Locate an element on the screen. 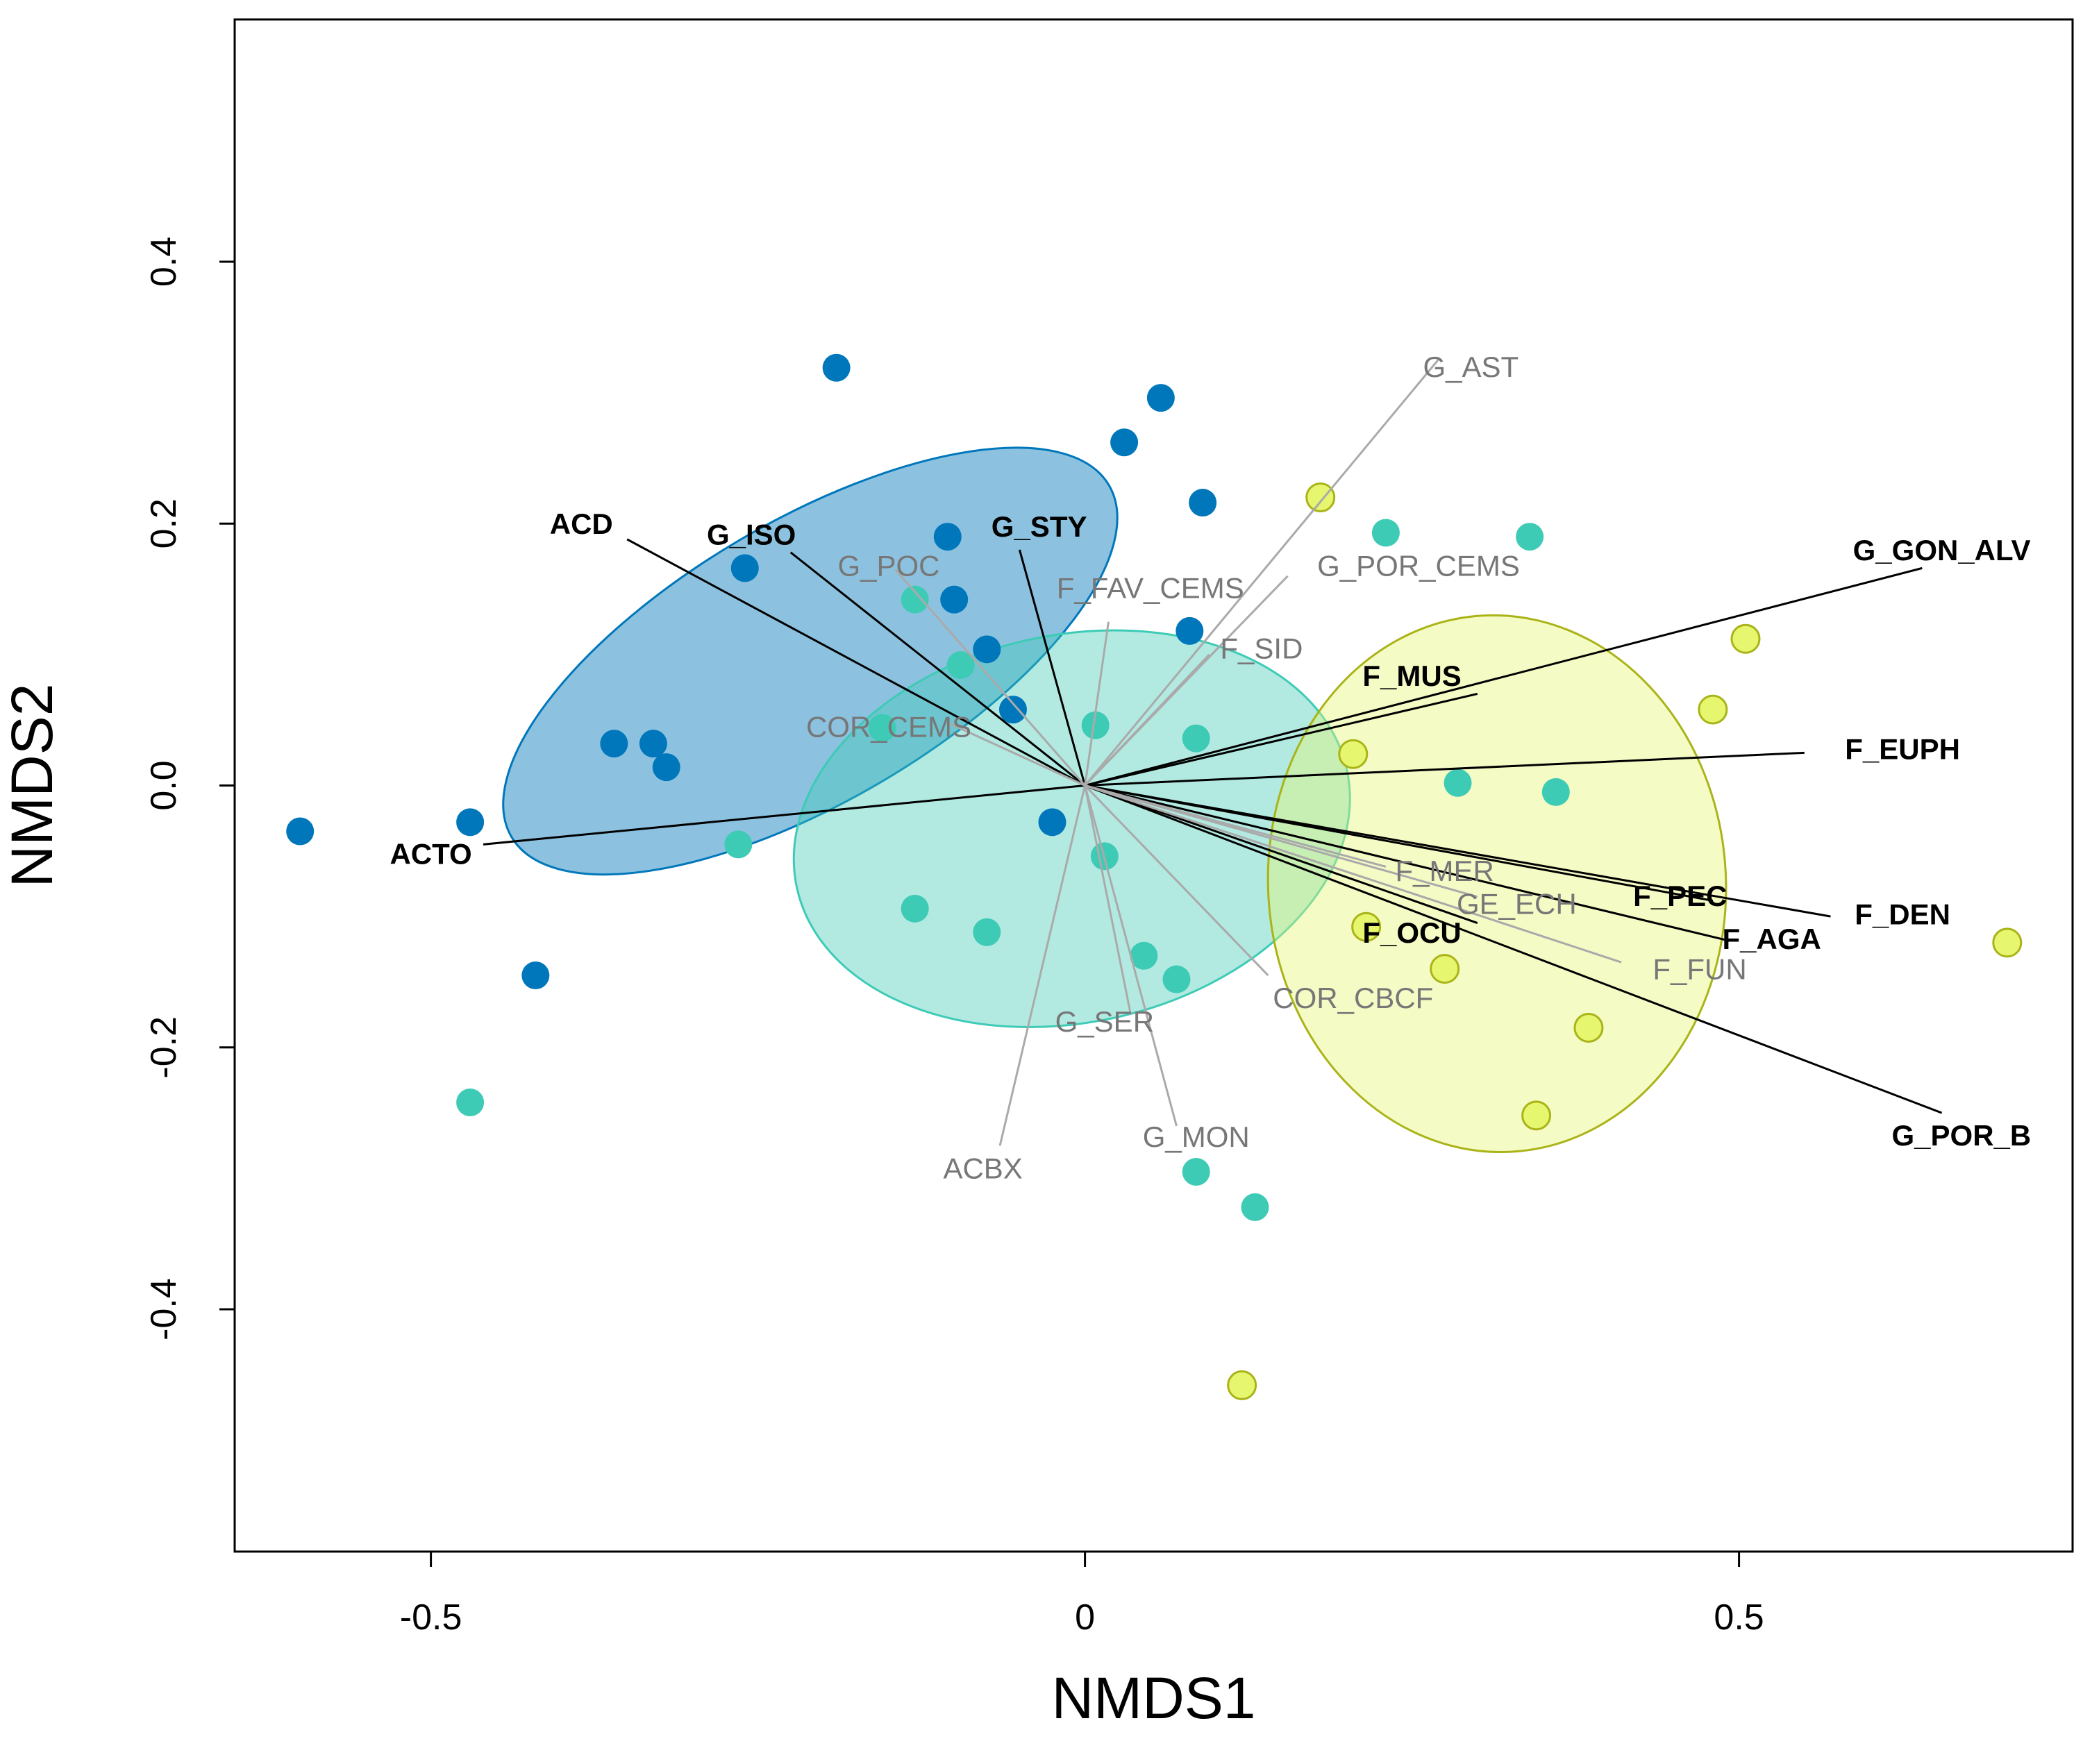  vector-label-acto: ACTO is located at coordinates (431, 855).